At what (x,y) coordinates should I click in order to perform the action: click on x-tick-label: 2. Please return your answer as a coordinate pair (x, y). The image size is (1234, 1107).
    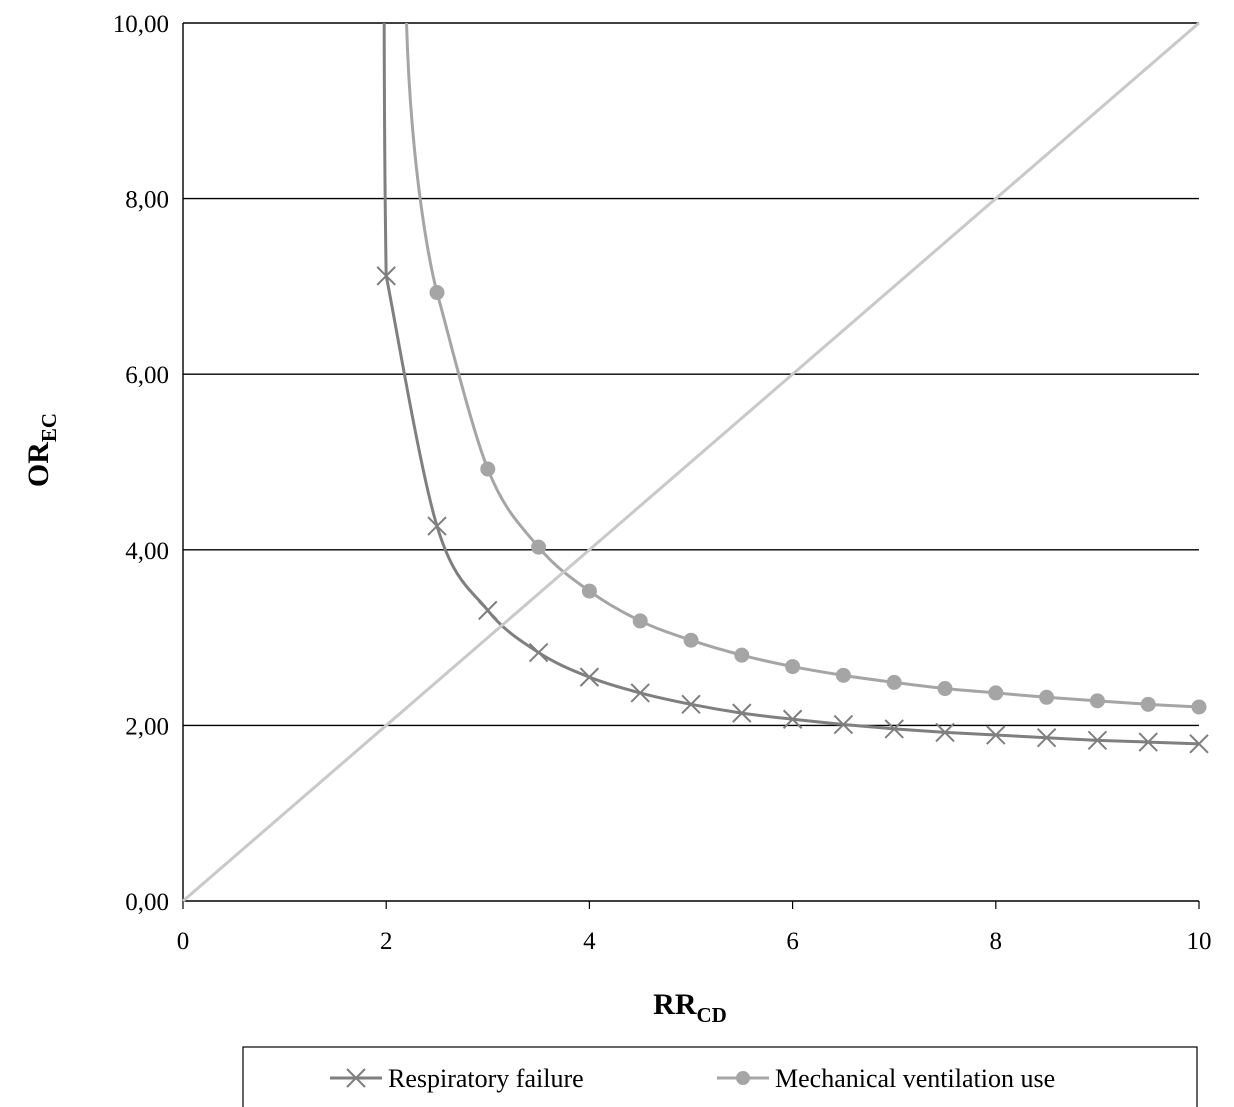
    Looking at the image, I should click on (386, 941).